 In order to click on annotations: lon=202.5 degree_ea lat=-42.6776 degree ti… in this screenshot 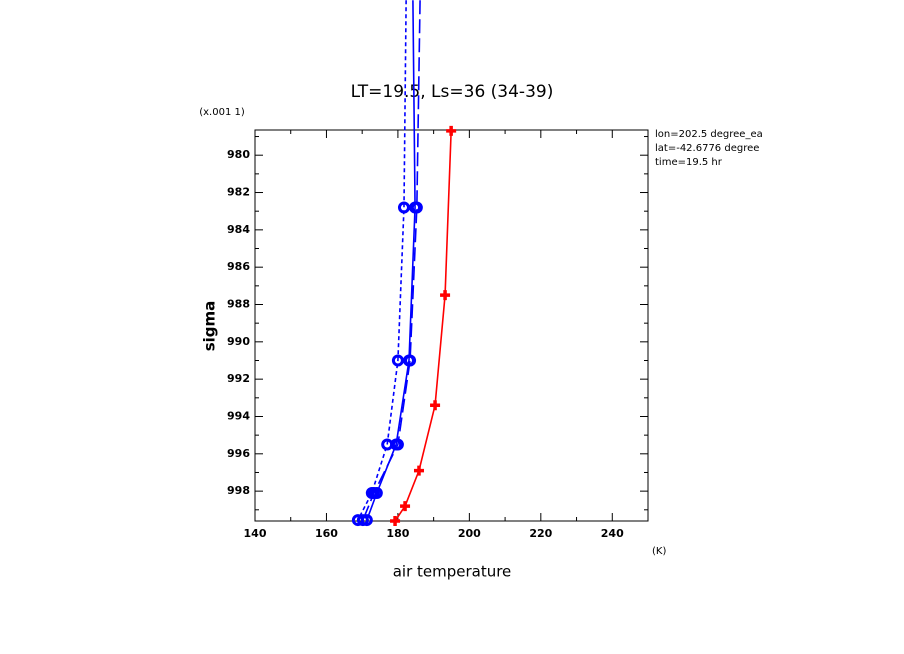, I will do `click(709, 148)`.